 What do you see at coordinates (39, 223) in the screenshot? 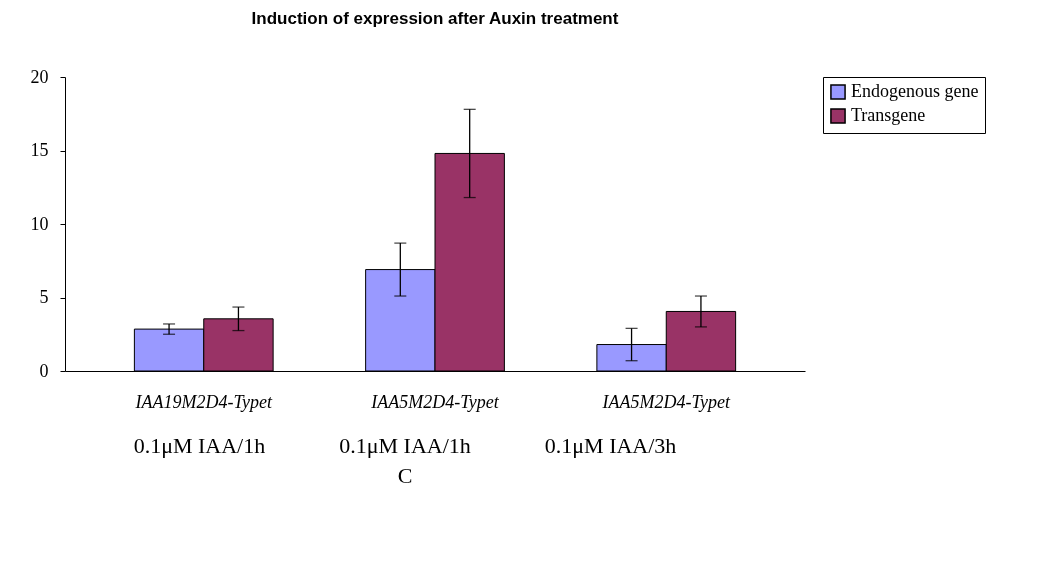
I see `y-tick-label: 10` at bounding box center [39, 223].